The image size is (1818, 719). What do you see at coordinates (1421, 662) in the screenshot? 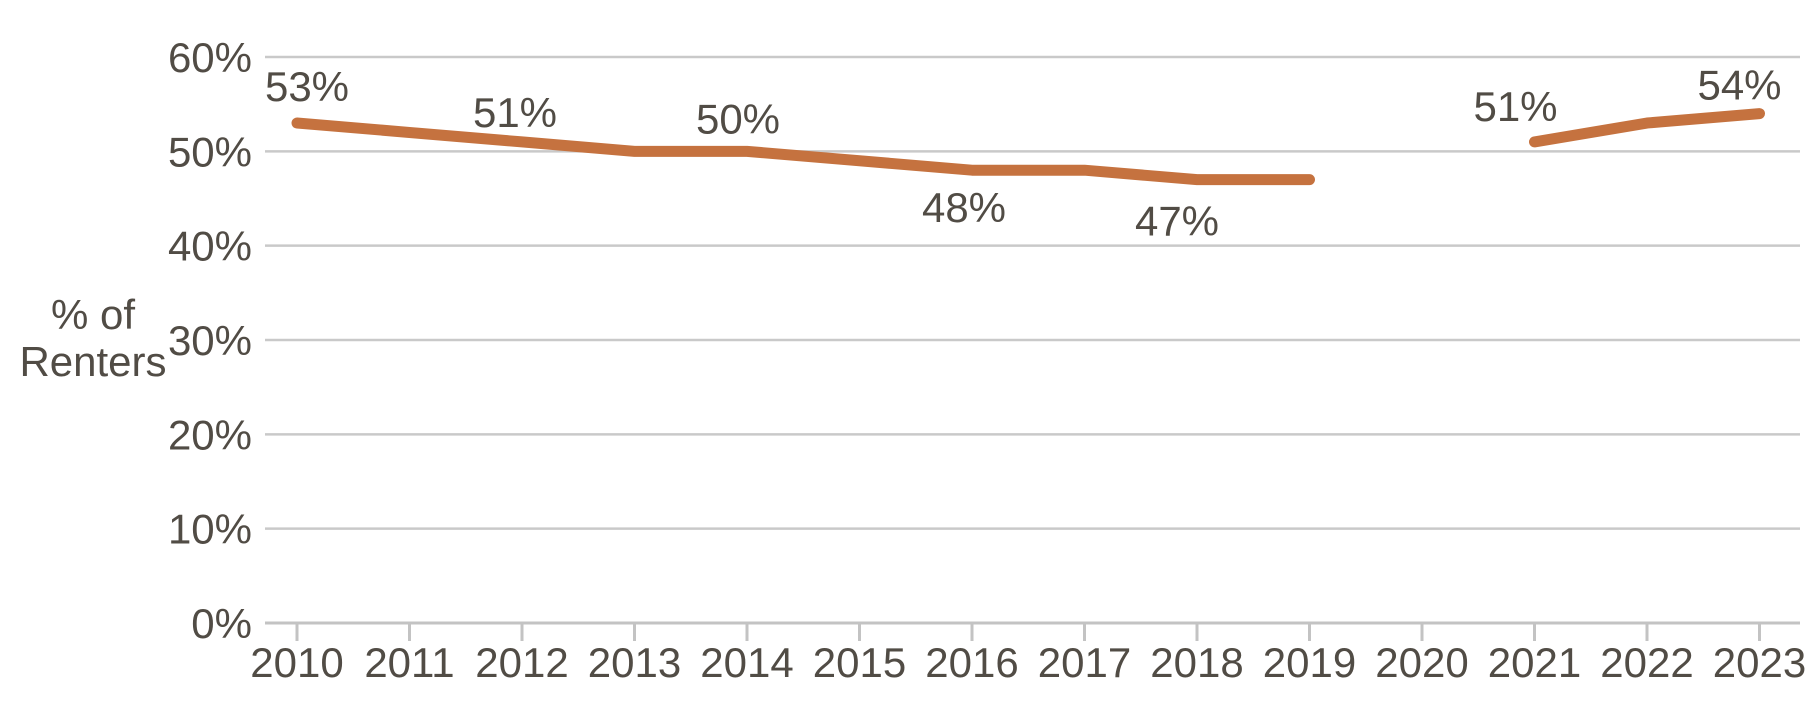
I see `x-tick-label: 2020` at bounding box center [1421, 662].